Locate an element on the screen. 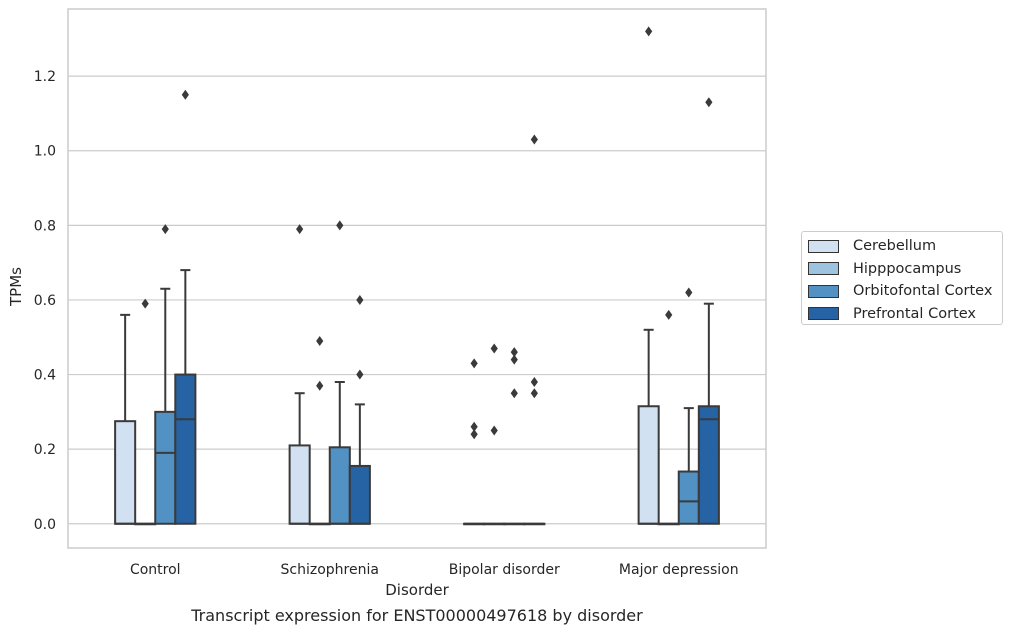  y-axis-label: TPMs is located at coordinates (16, 287).